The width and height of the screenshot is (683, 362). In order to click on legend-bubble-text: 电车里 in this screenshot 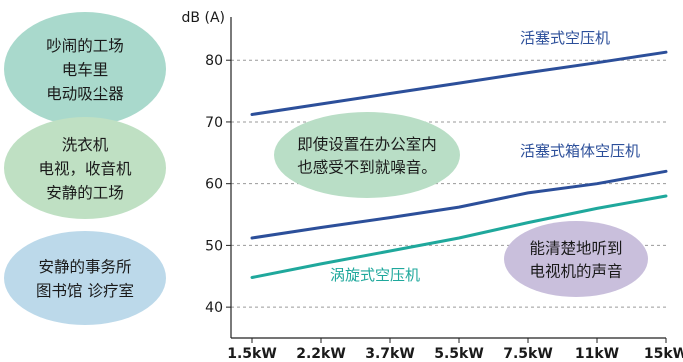, I will do `click(85, 70)`.